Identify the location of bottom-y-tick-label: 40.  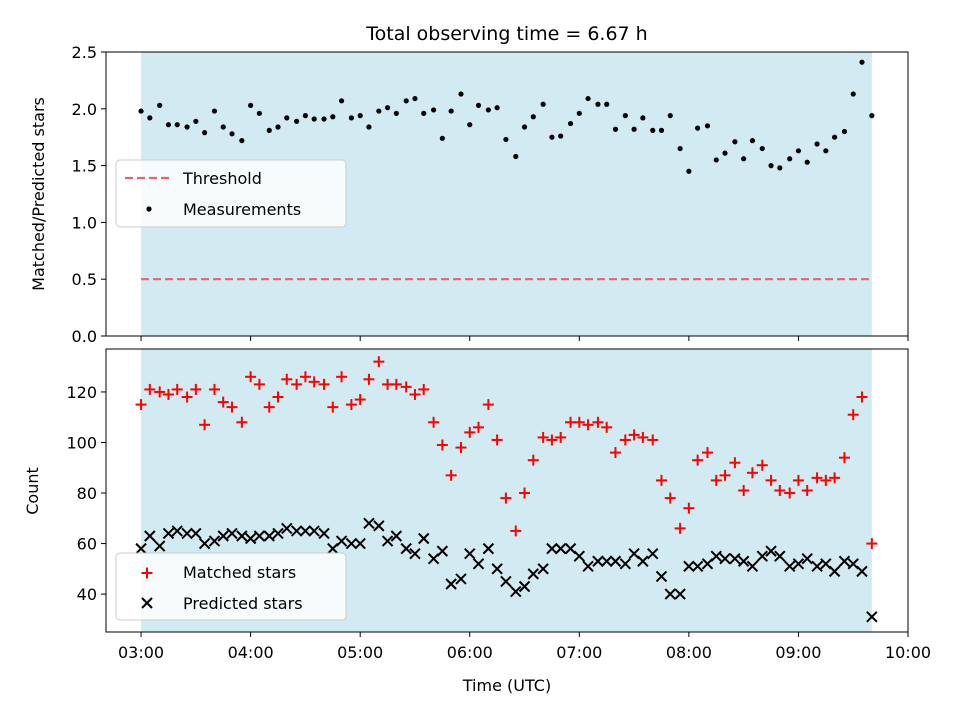
(87, 594).